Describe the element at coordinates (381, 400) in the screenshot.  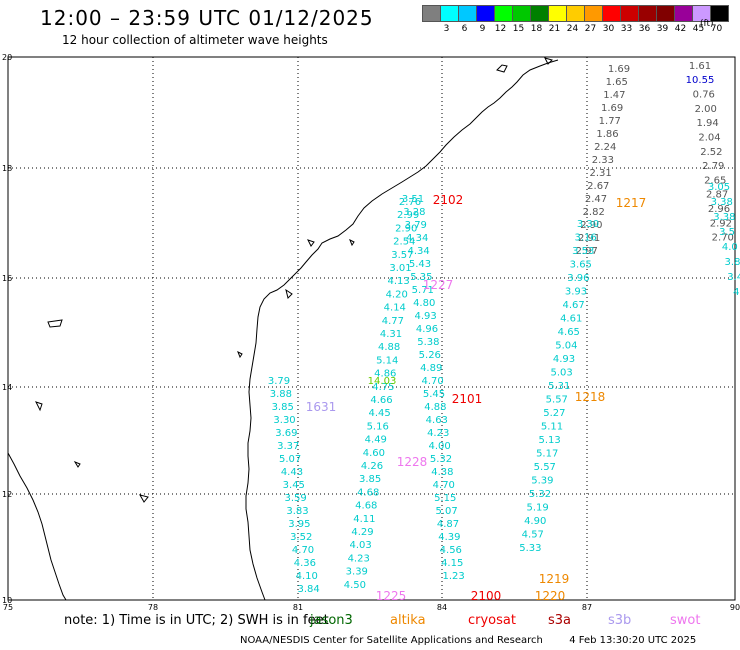
I see `wave-height-value: 4.66` at that location.